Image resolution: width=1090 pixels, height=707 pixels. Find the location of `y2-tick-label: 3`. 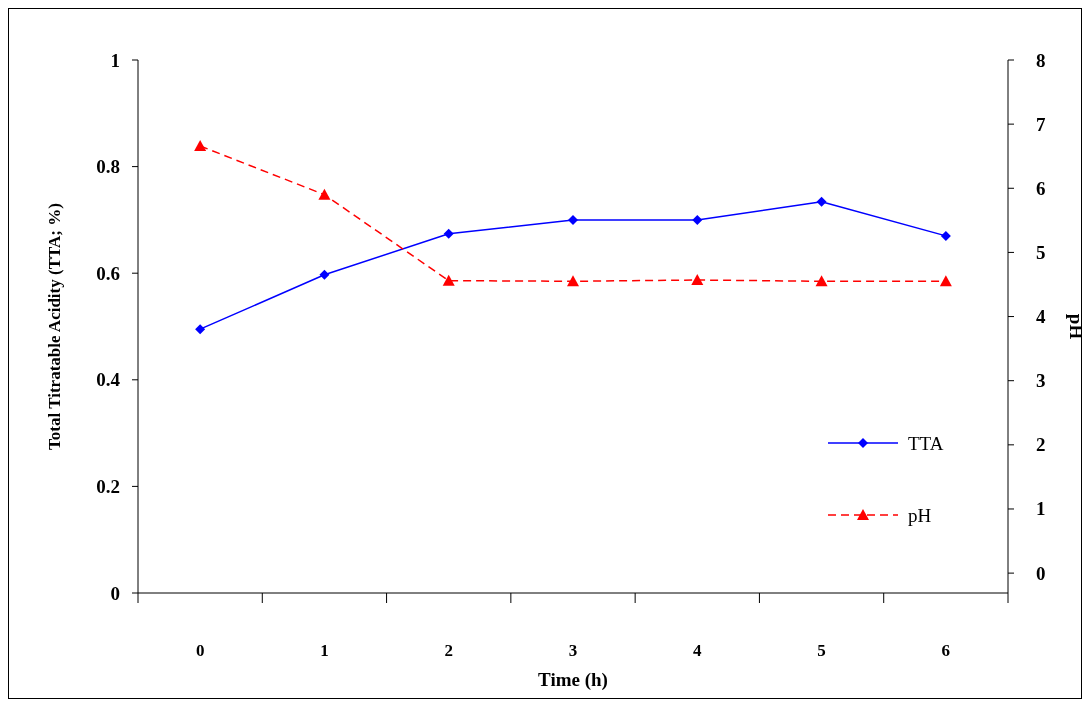

y2-tick-label: 3 is located at coordinates (1041, 381).